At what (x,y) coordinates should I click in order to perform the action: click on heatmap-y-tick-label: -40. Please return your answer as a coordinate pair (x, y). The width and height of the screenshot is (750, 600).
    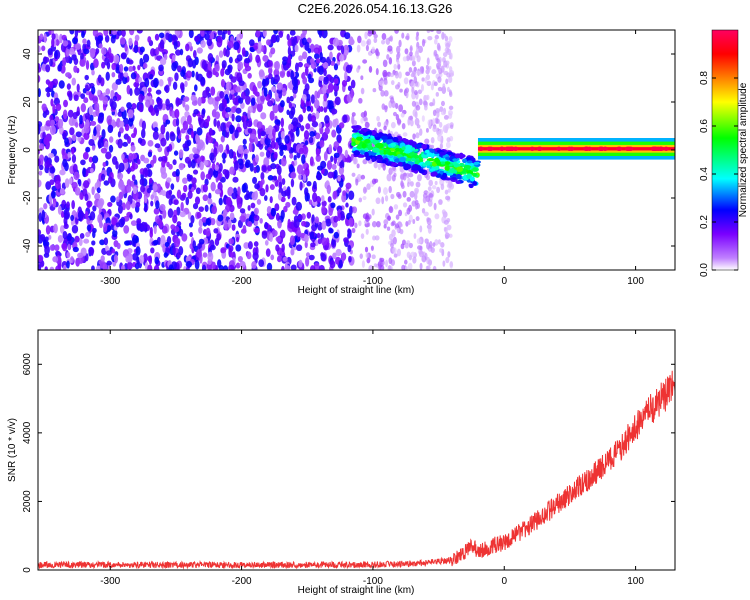
    Looking at the image, I should click on (27, 245).